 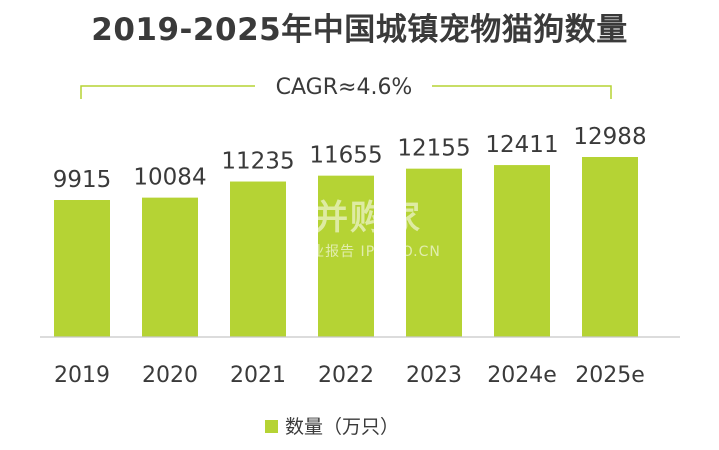 I want to click on legend-label: 数量（万只）, so click(x=342, y=427).